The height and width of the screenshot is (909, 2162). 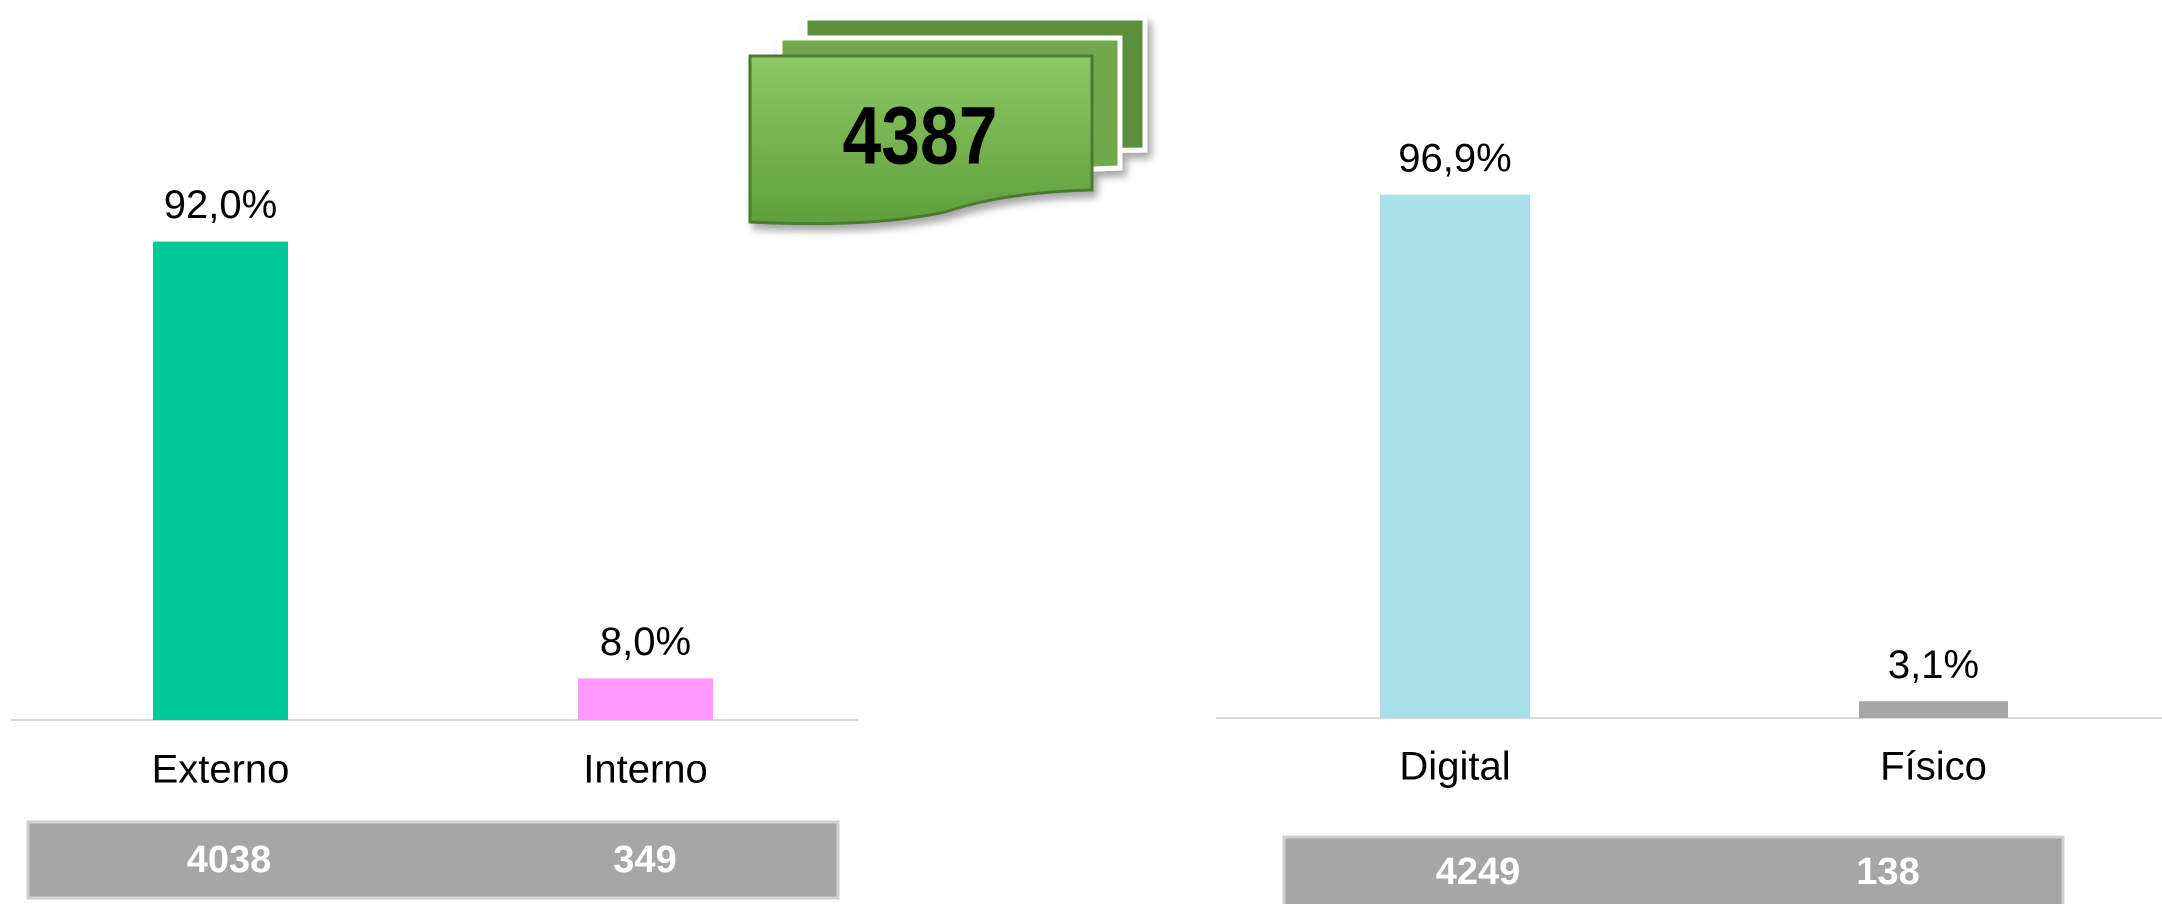 I want to click on badge-sheet, so click(x=921, y=140).